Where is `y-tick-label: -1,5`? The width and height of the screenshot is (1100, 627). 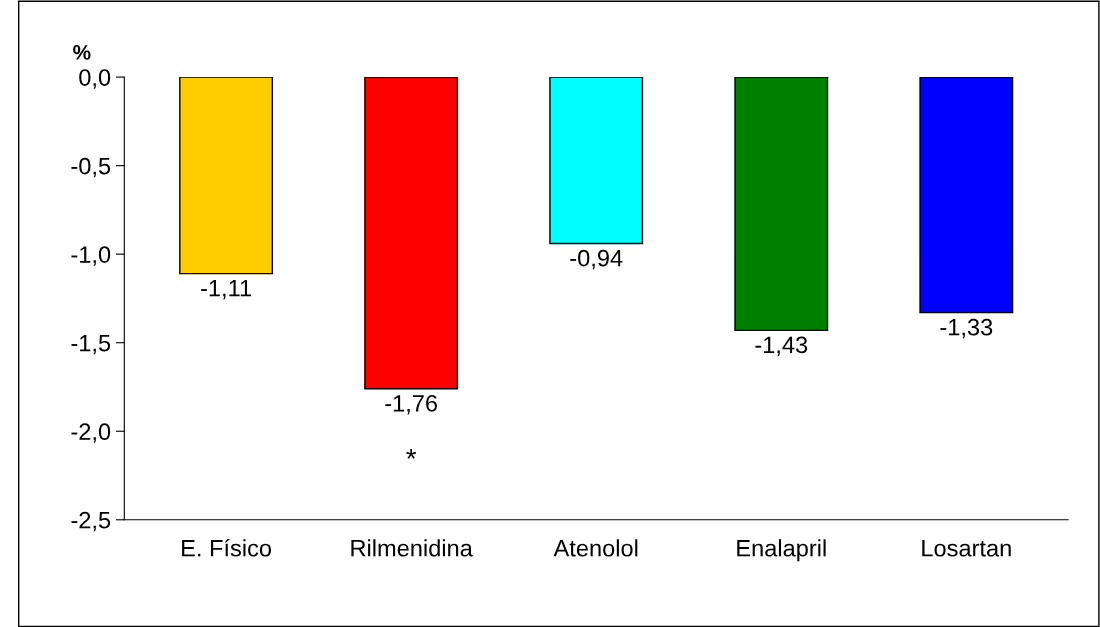 y-tick-label: -1,5 is located at coordinates (91, 345).